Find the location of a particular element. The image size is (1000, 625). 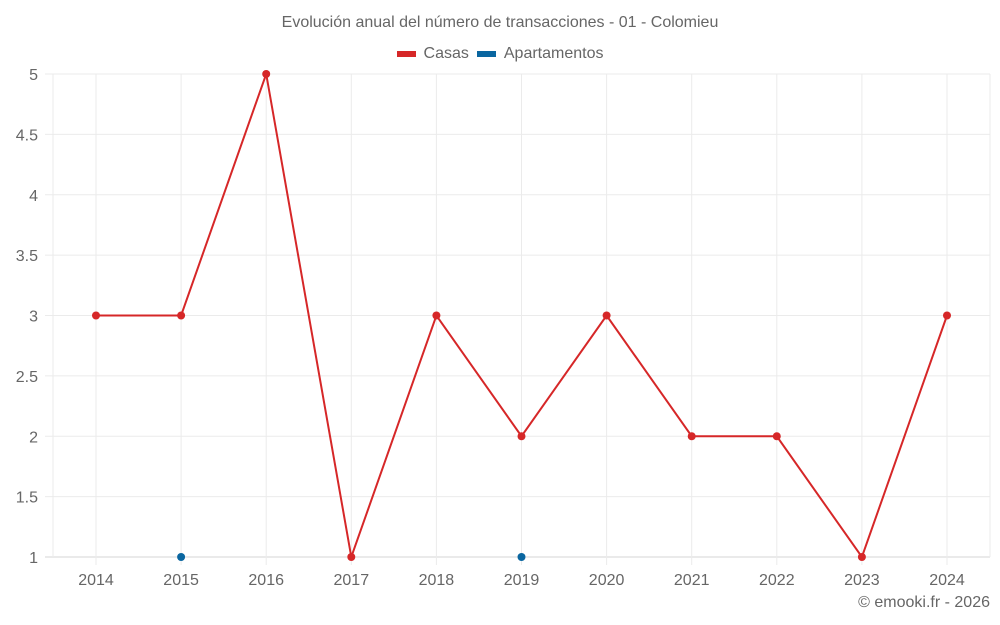

x-tick-label: 2018 is located at coordinates (437, 580).